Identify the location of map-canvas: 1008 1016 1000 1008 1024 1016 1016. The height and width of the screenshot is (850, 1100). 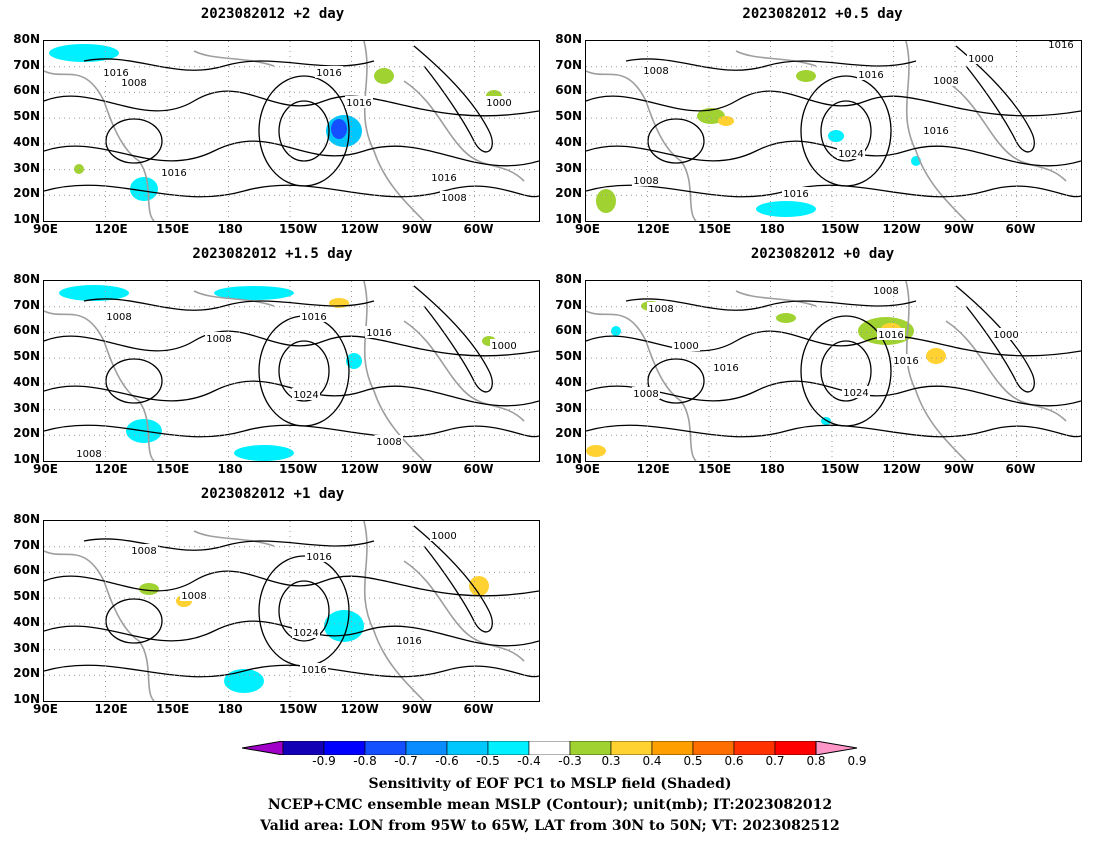
(291, 611).